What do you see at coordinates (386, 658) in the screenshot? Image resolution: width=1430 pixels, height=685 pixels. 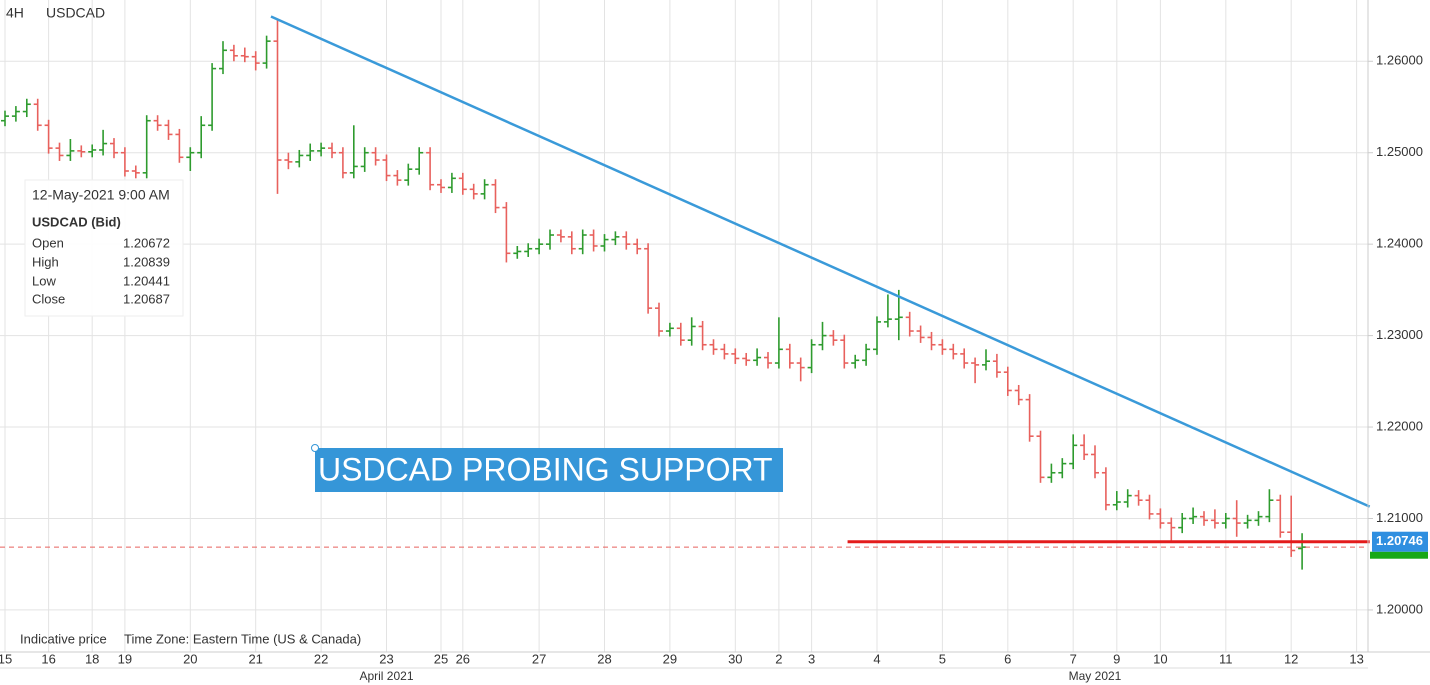 I see `x-tick-label: 23` at bounding box center [386, 658].